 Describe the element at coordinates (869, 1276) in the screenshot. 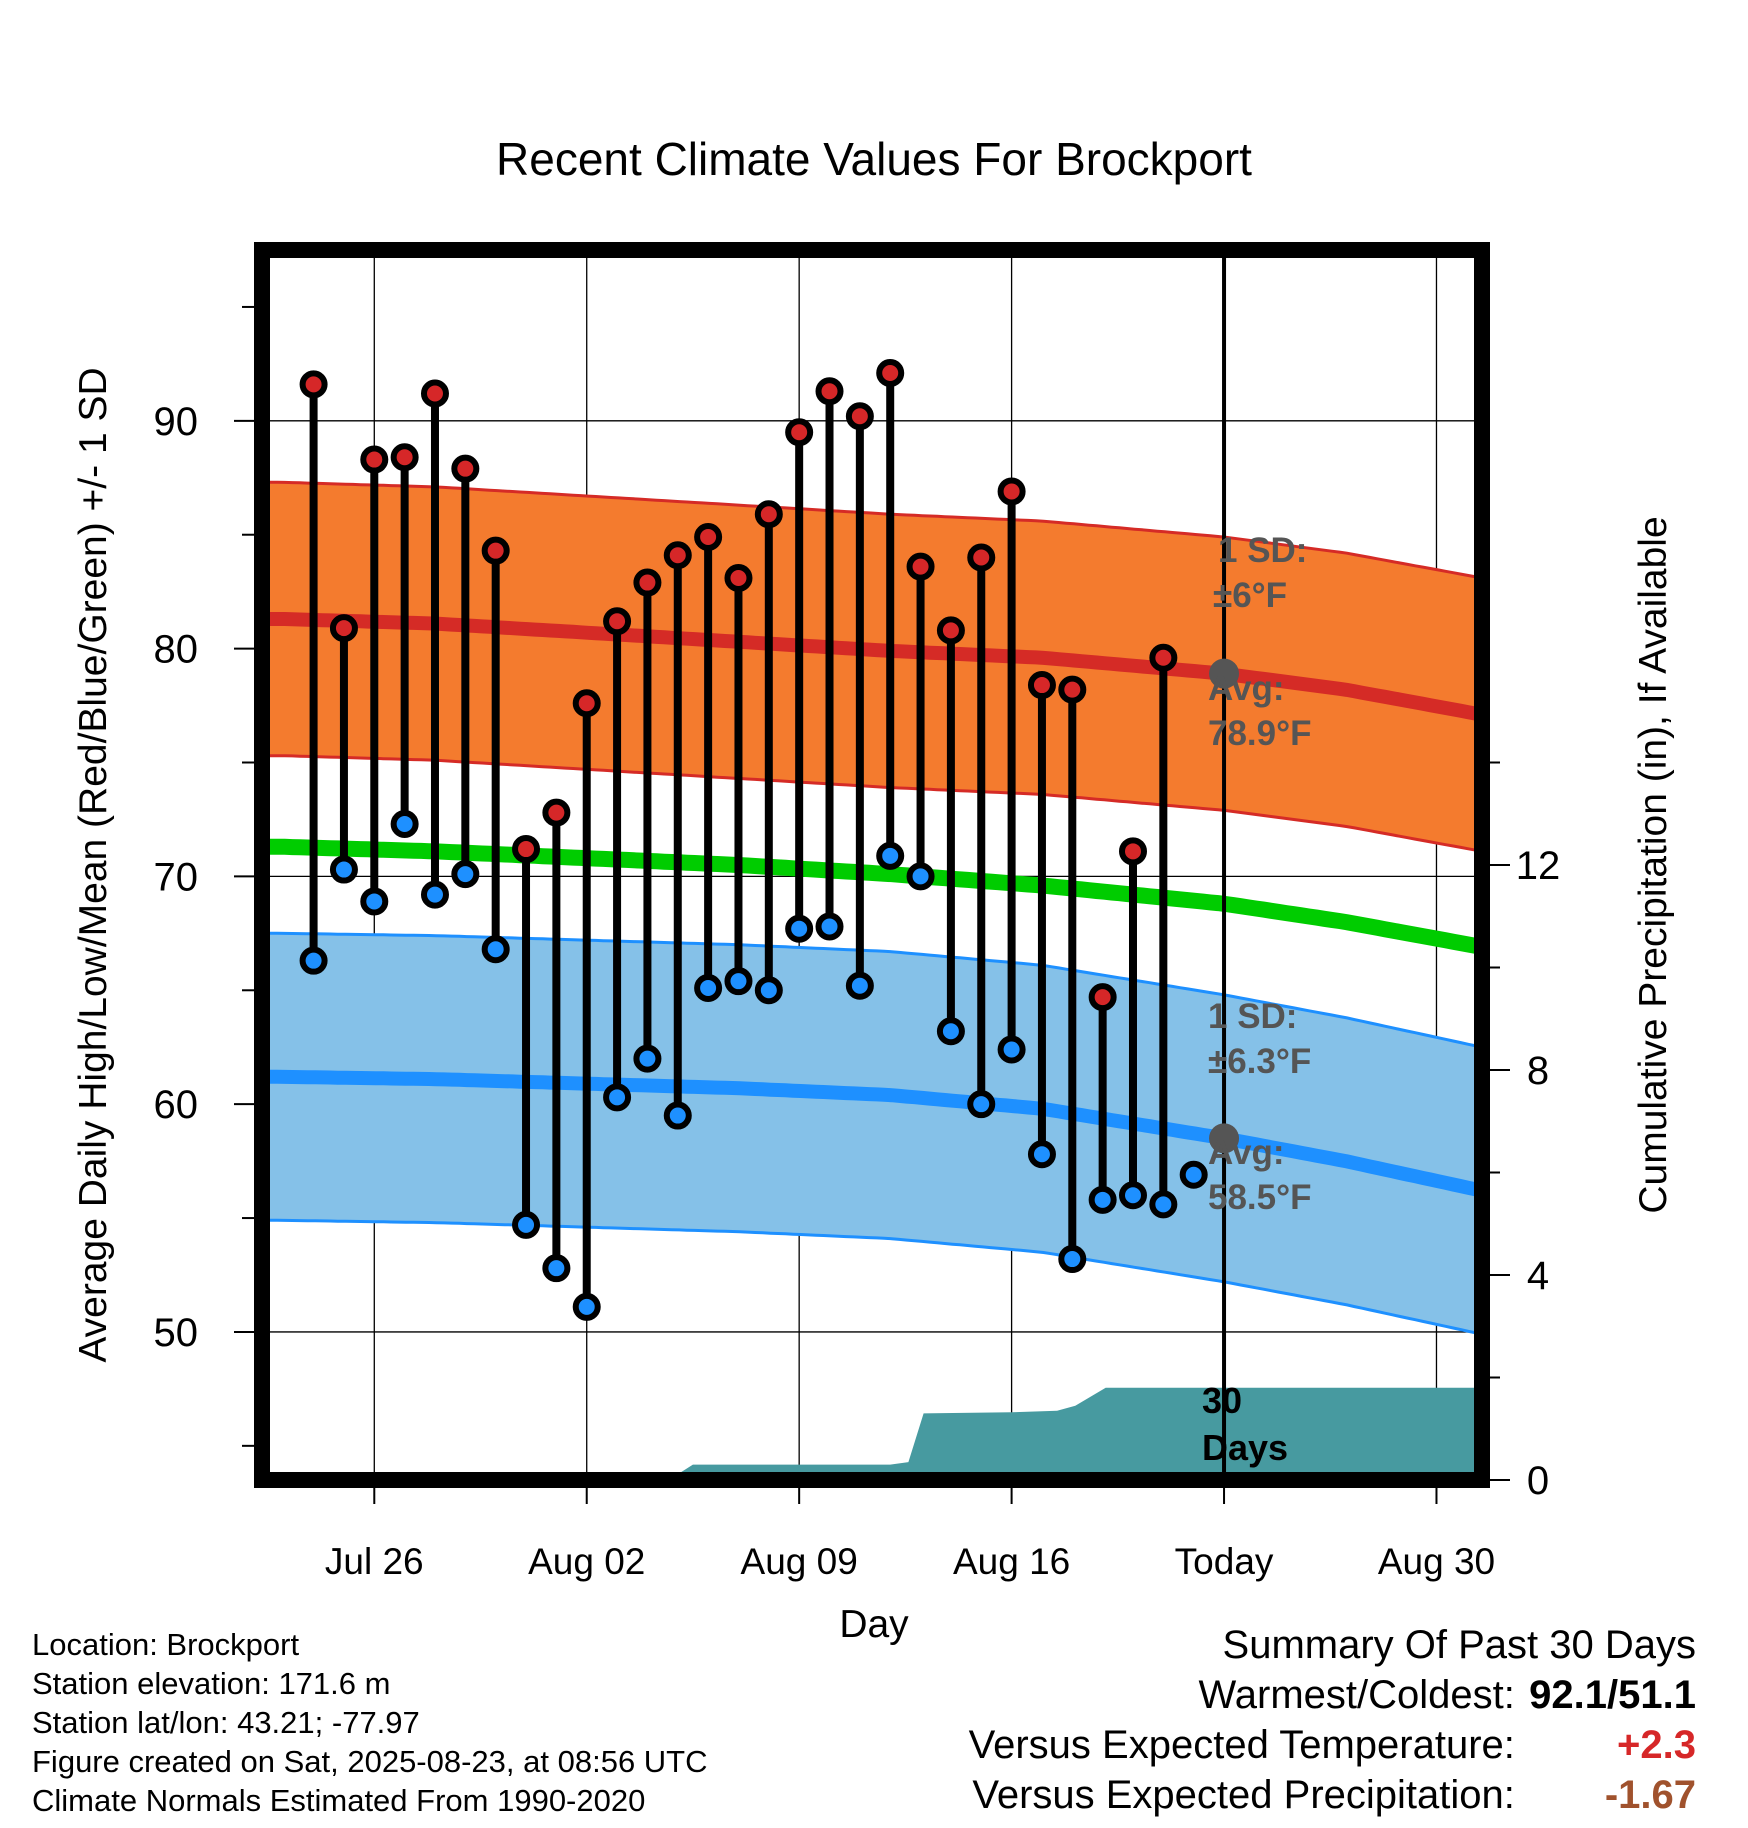

I see `low-sd-lower-edge` at that location.